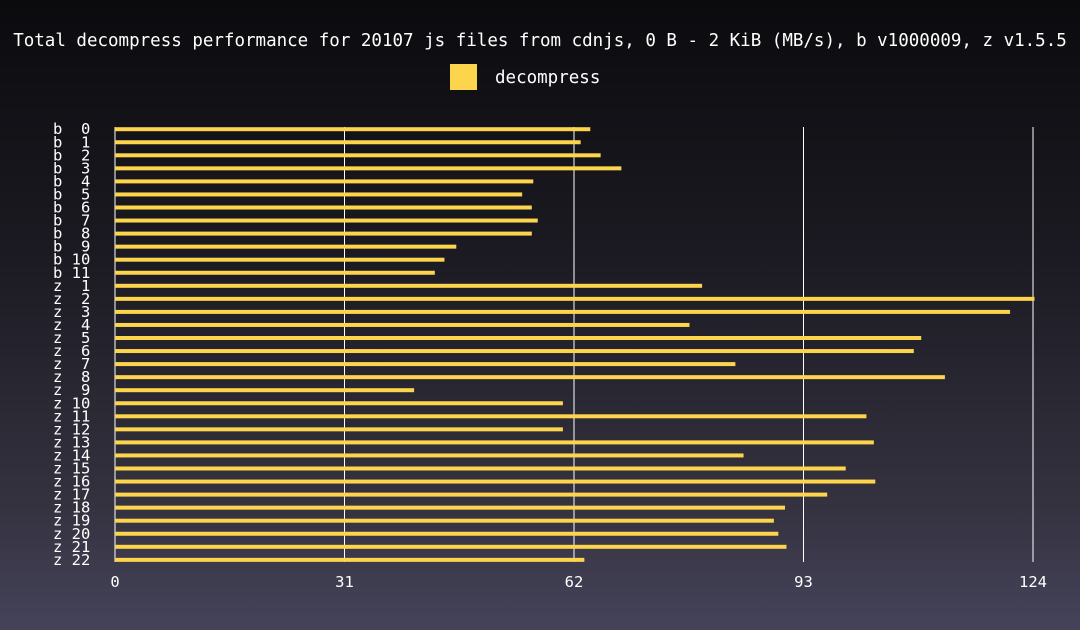  I want to click on category-label: z 8, so click(71, 377).